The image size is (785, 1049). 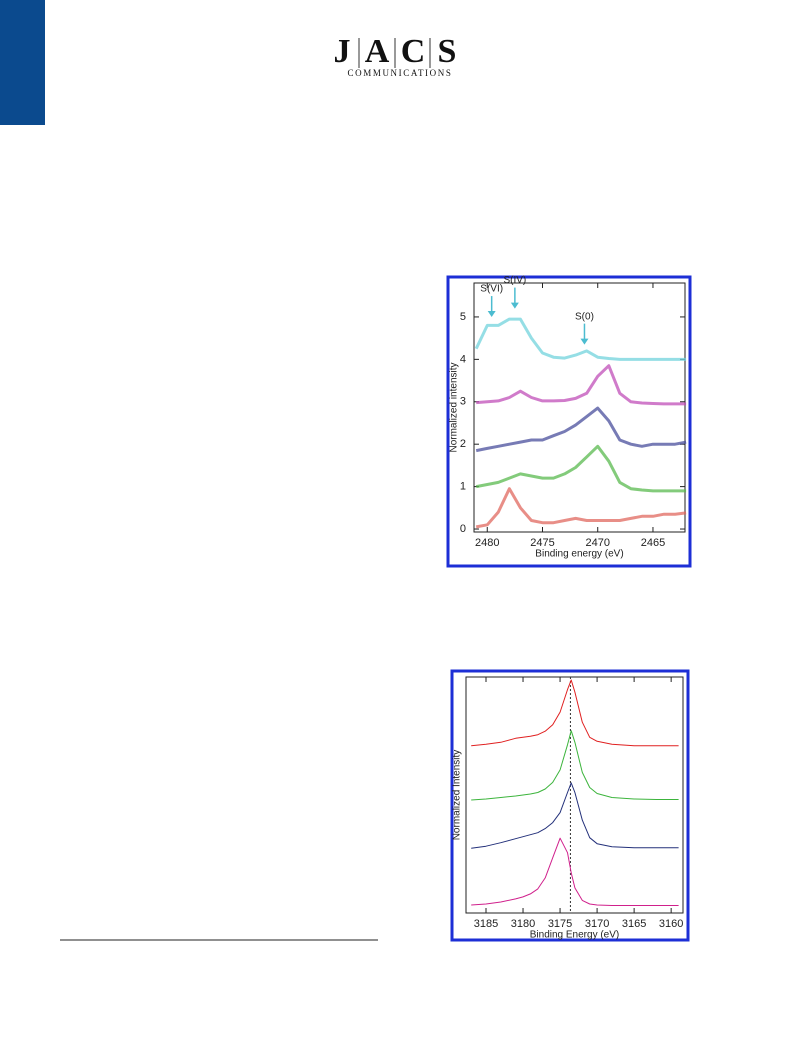 I want to click on logo-letter: C, so click(x=413, y=51).